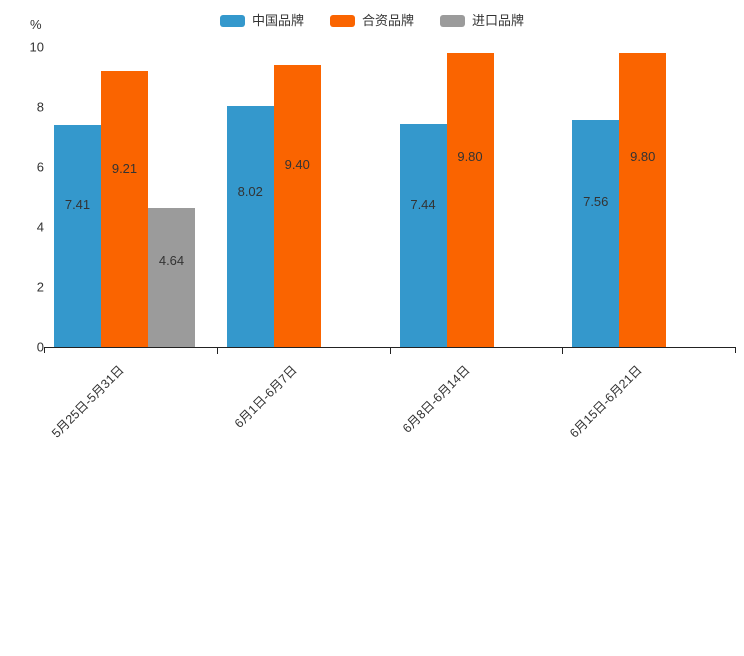 Image resolution: width=744 pixels, height=656 pixels. I want to click on y-axis-tick-label: 0, so click(40, 347).